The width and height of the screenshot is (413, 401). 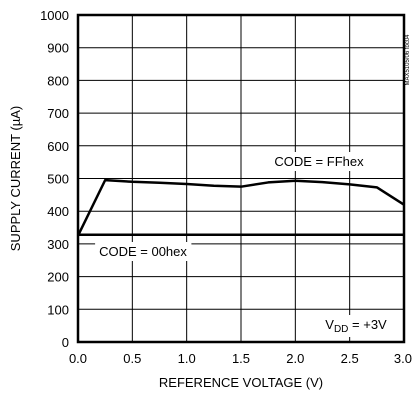 I want to click on x-tick-label: 1.5, so click(x=241, y=358).